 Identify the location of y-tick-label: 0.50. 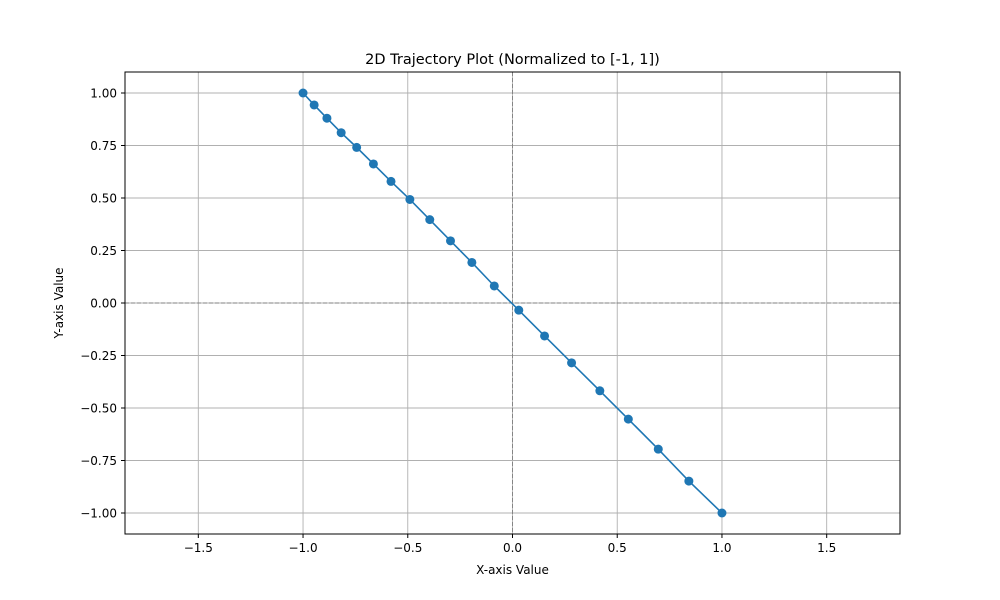
(103, 199).